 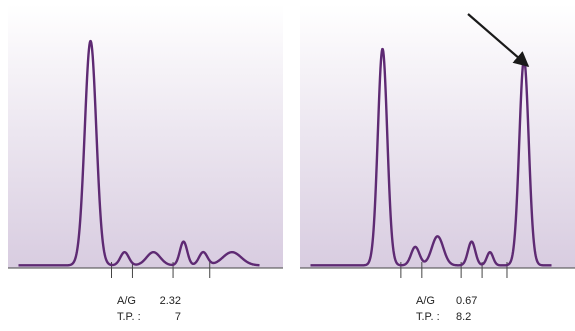 What do you see at coordinates (450, 301) in the screenshot?
I see `ag-row: A/G 0.67` at bounding box center [450, 301].